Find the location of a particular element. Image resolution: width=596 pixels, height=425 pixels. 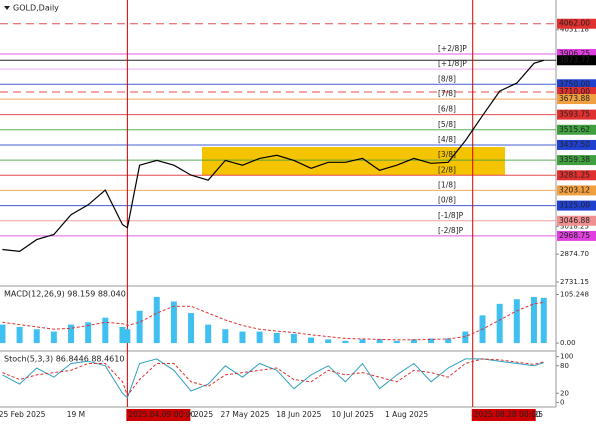

level-tag: [6/8] is located at coordinates (447, 109).